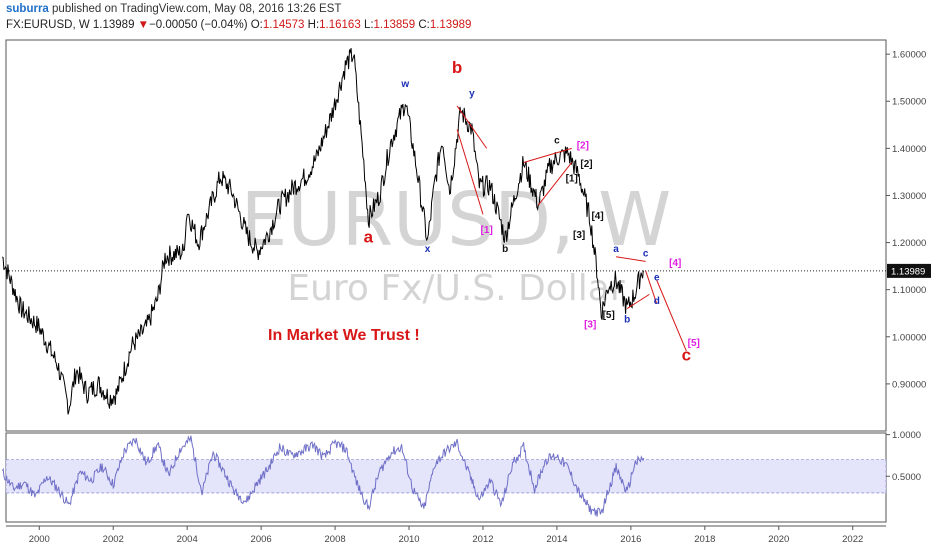 The height and width of the screenshot is (550, 932). Describe the element at coordinates (404, 84) in the screenshot. I see `wave-label: w` at that location.